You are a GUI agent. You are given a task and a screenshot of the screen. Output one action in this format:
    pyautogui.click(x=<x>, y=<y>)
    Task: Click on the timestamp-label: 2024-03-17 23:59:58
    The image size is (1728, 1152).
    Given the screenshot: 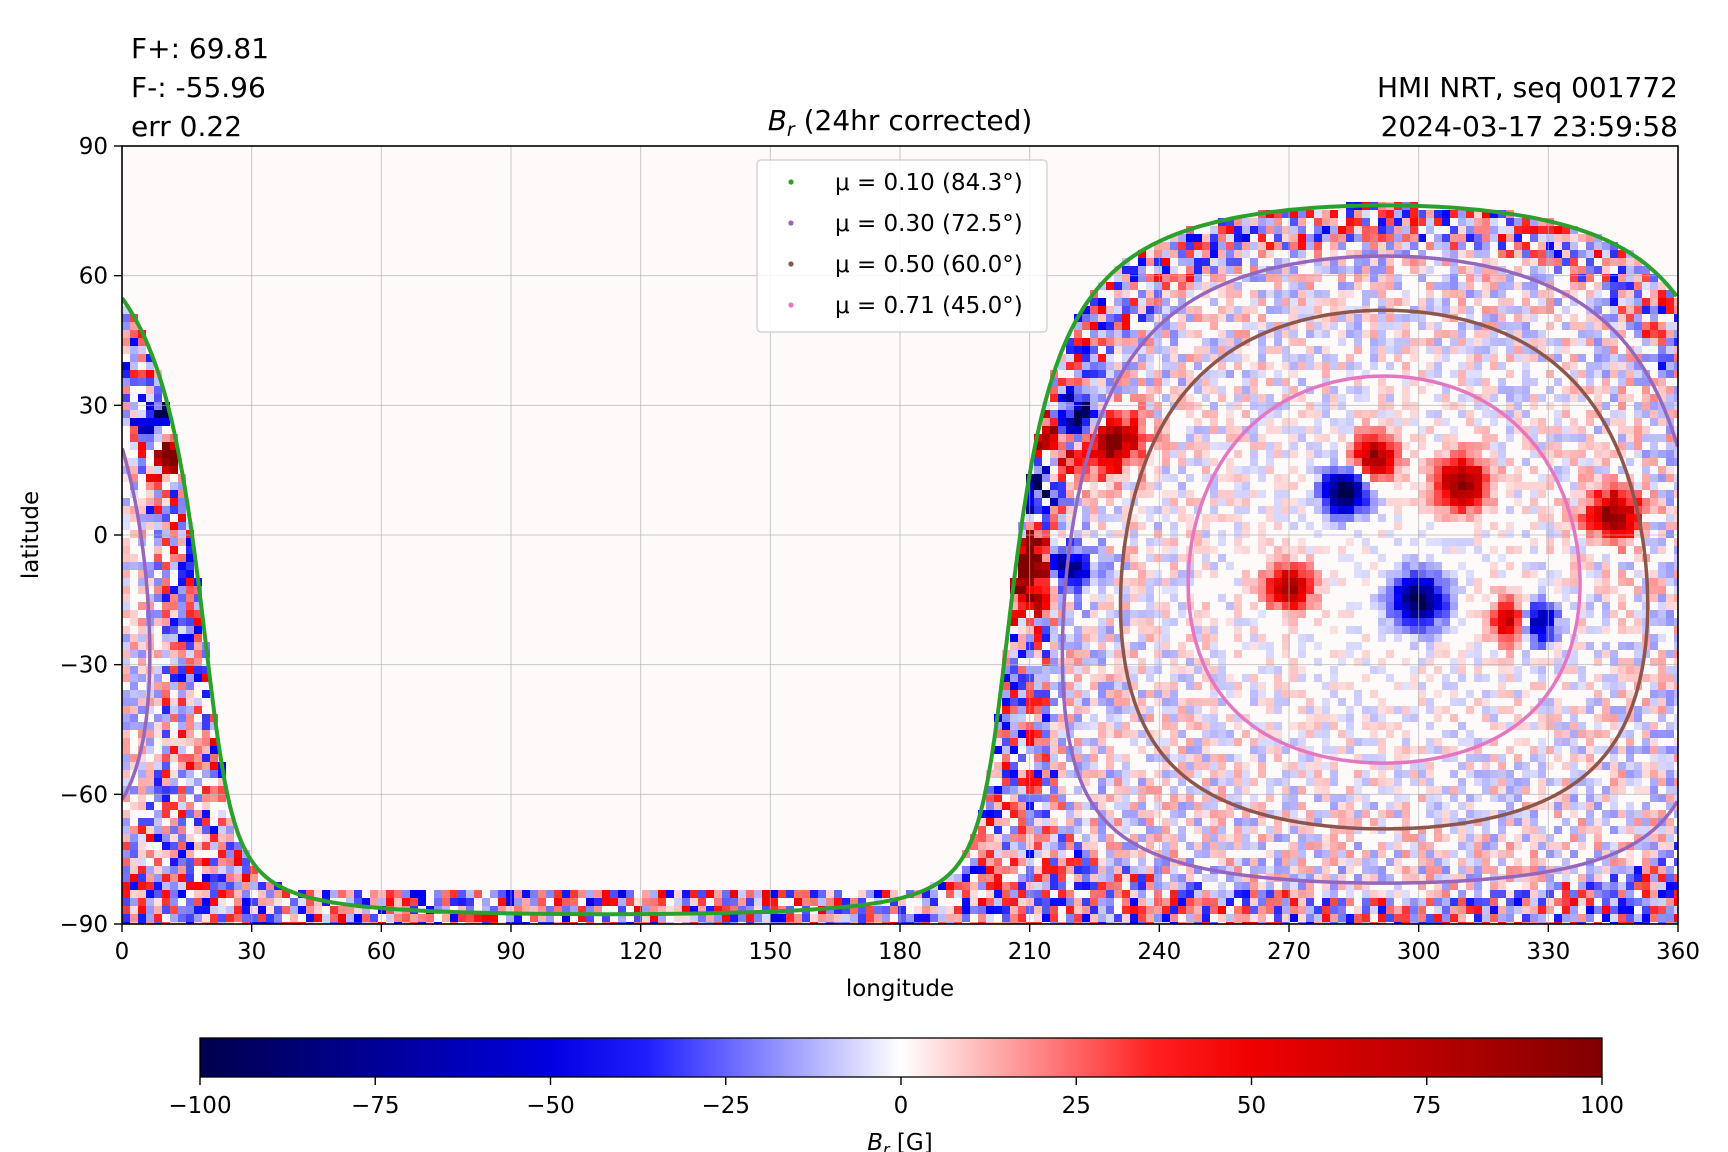 What is the action you would take?
    pyautogui.click(x=1529, y=126)
    